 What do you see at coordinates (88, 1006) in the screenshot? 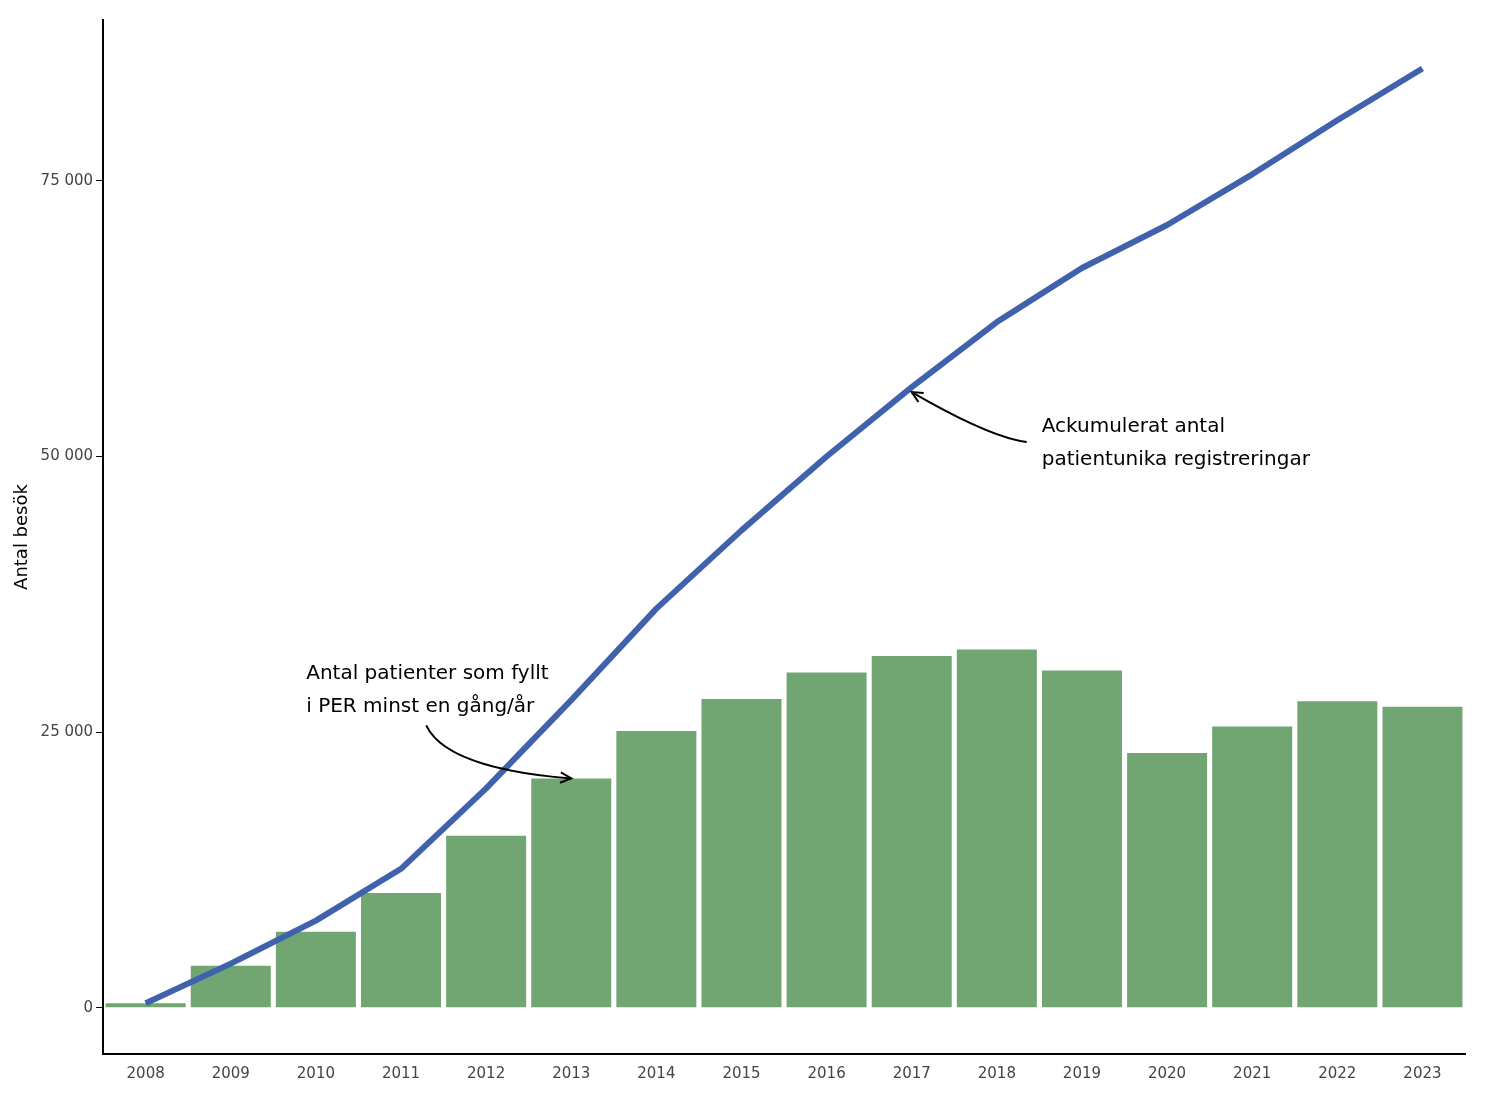
I see `y-tick-label: 0` at bounding box center [88, 1006].